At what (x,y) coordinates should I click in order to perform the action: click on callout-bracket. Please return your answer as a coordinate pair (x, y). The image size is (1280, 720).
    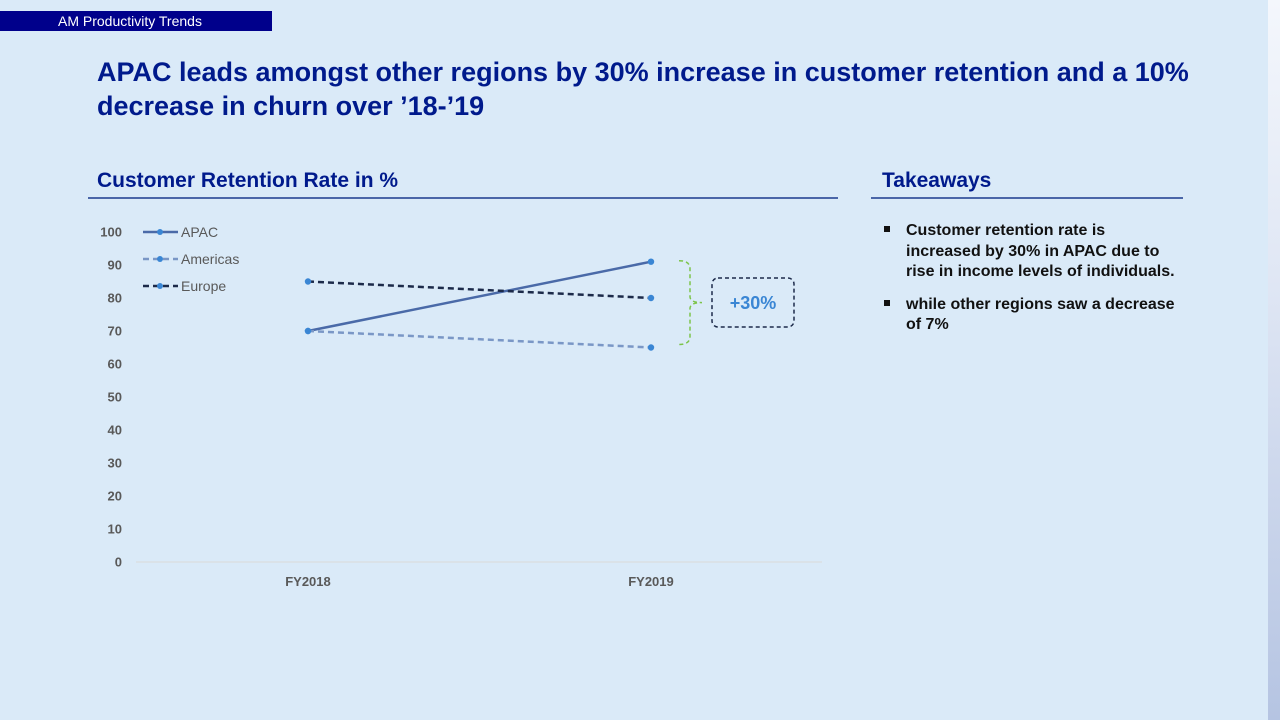
    Looking at the image, I should click on (690, 302).